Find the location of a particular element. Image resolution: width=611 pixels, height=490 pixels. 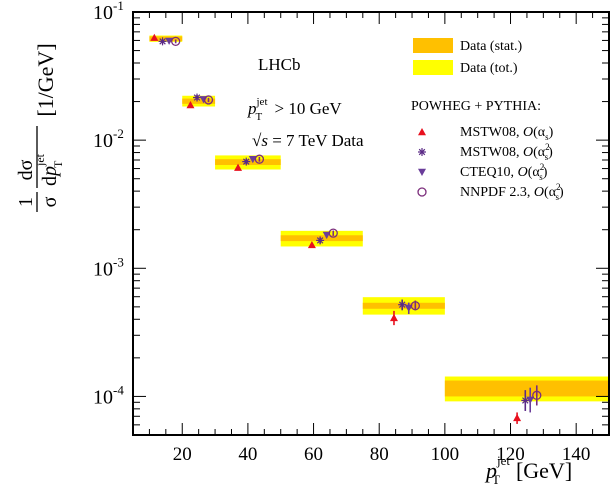

y-tick-label: 10⁻⁴ is located at coordinates (108, 395).